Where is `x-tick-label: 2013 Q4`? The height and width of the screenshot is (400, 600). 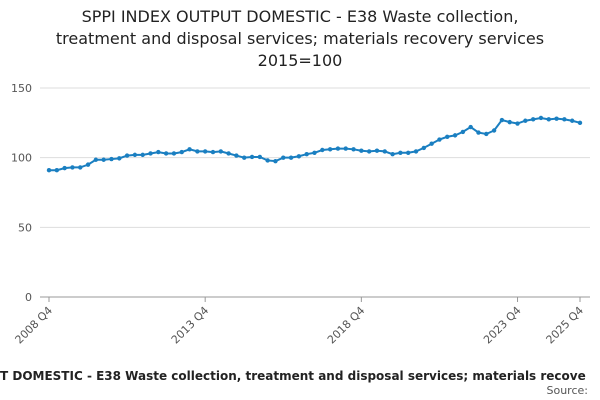
x-tick-label: 2013 Q4 is located at coordinates (190, 325).